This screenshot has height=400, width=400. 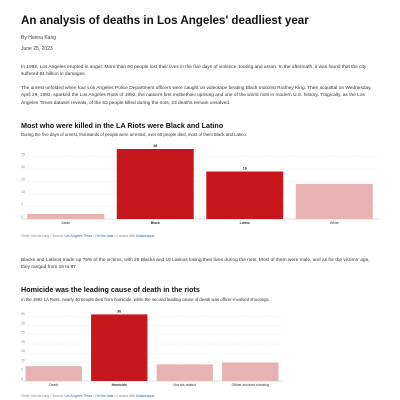 I want to click on bar-latino, so click(x=245, y=195).